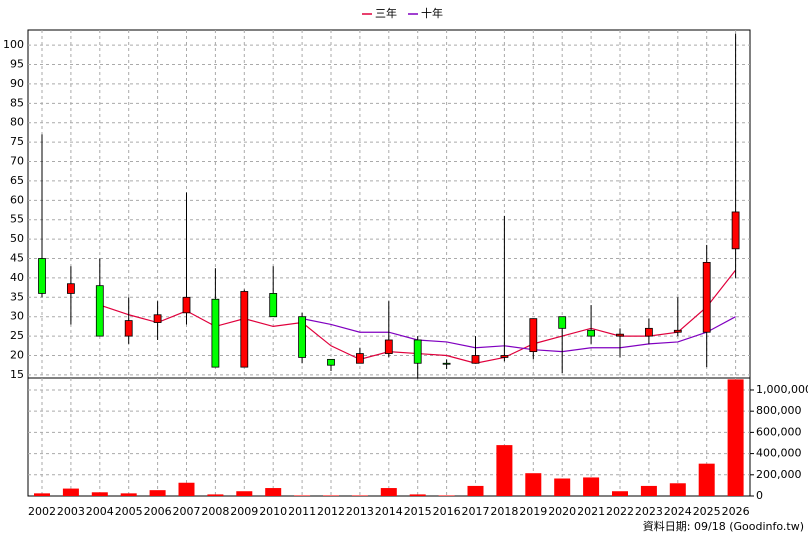 The image size is (808, 540). What do you see at coordinates (17, 102) in the screenshot?
I see `y-tick-label: 85` at bounding box center [17, 102].